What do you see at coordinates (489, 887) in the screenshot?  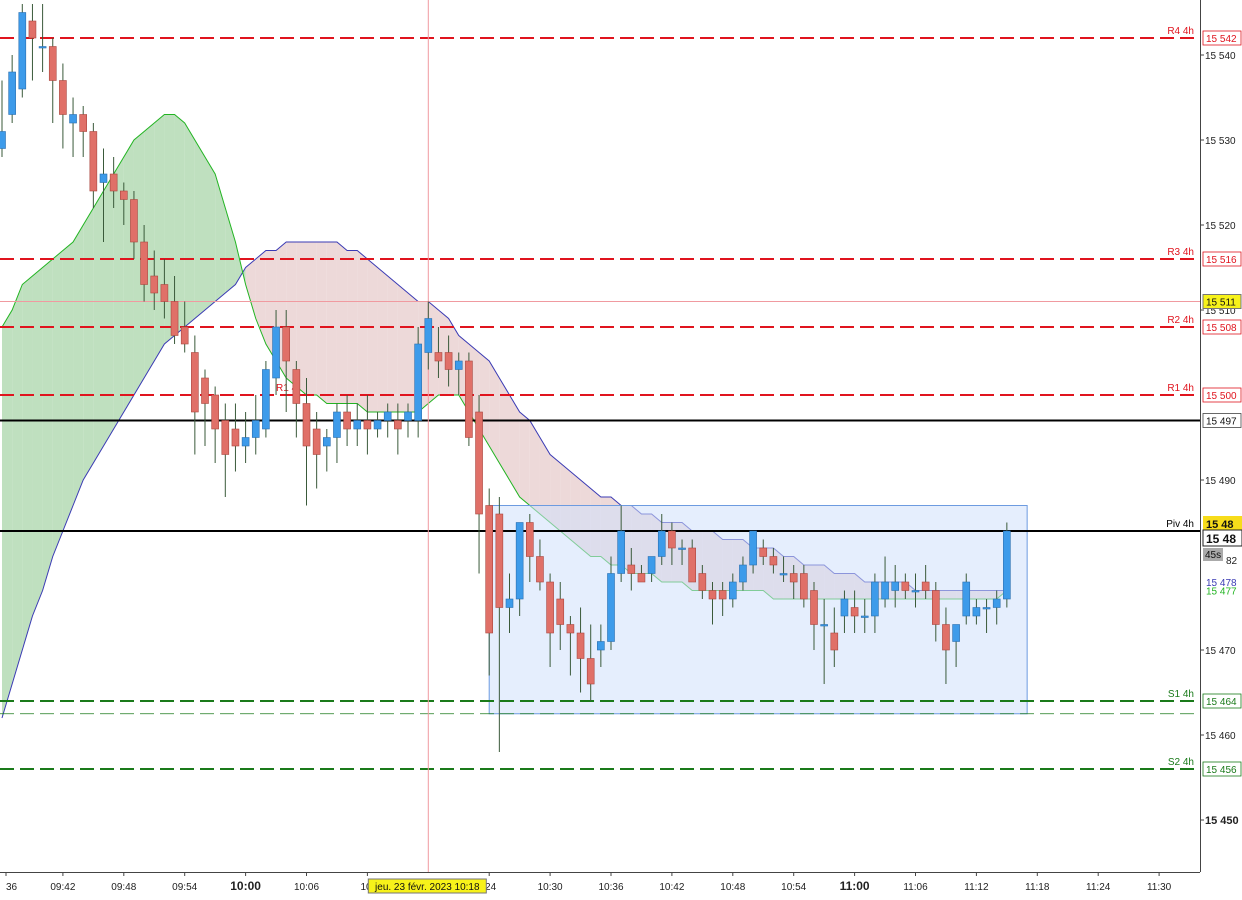 I see `time-tick-label: :24` at bounding box center [489, 887].